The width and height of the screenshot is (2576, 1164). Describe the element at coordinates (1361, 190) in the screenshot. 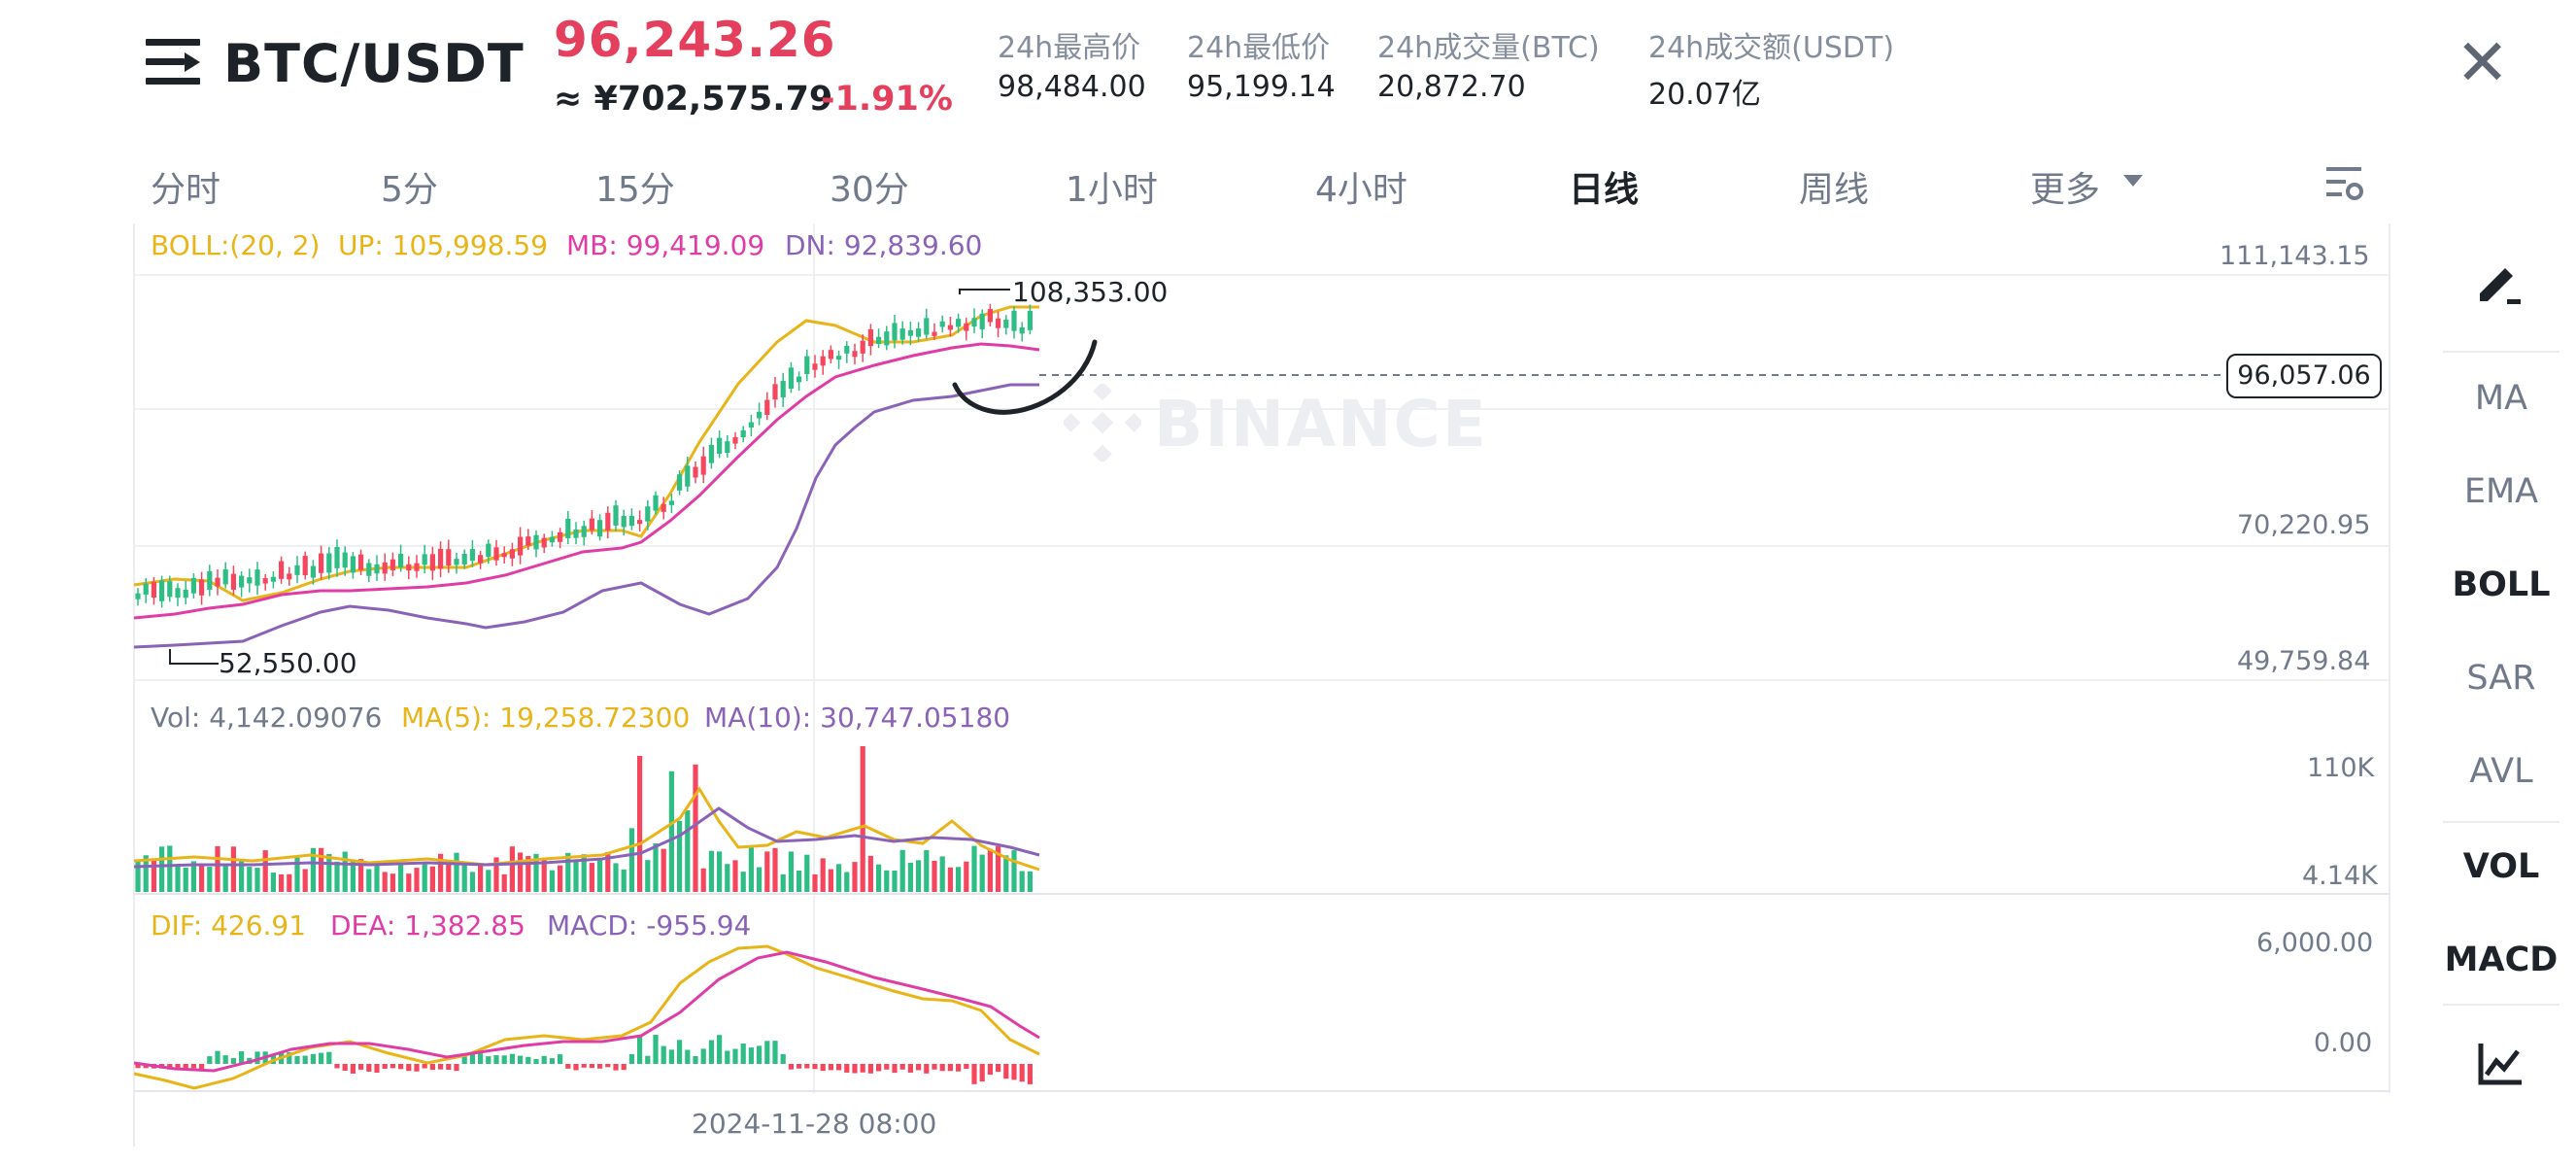

I see `tab-timeframe-4h: 4小时` at that location.